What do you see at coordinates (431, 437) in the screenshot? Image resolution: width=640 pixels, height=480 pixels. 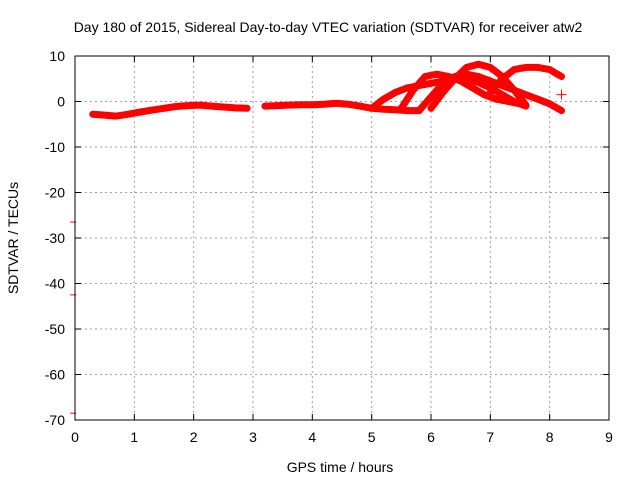 I see `x-tick-label: 6` at bounding box center [431, 437].